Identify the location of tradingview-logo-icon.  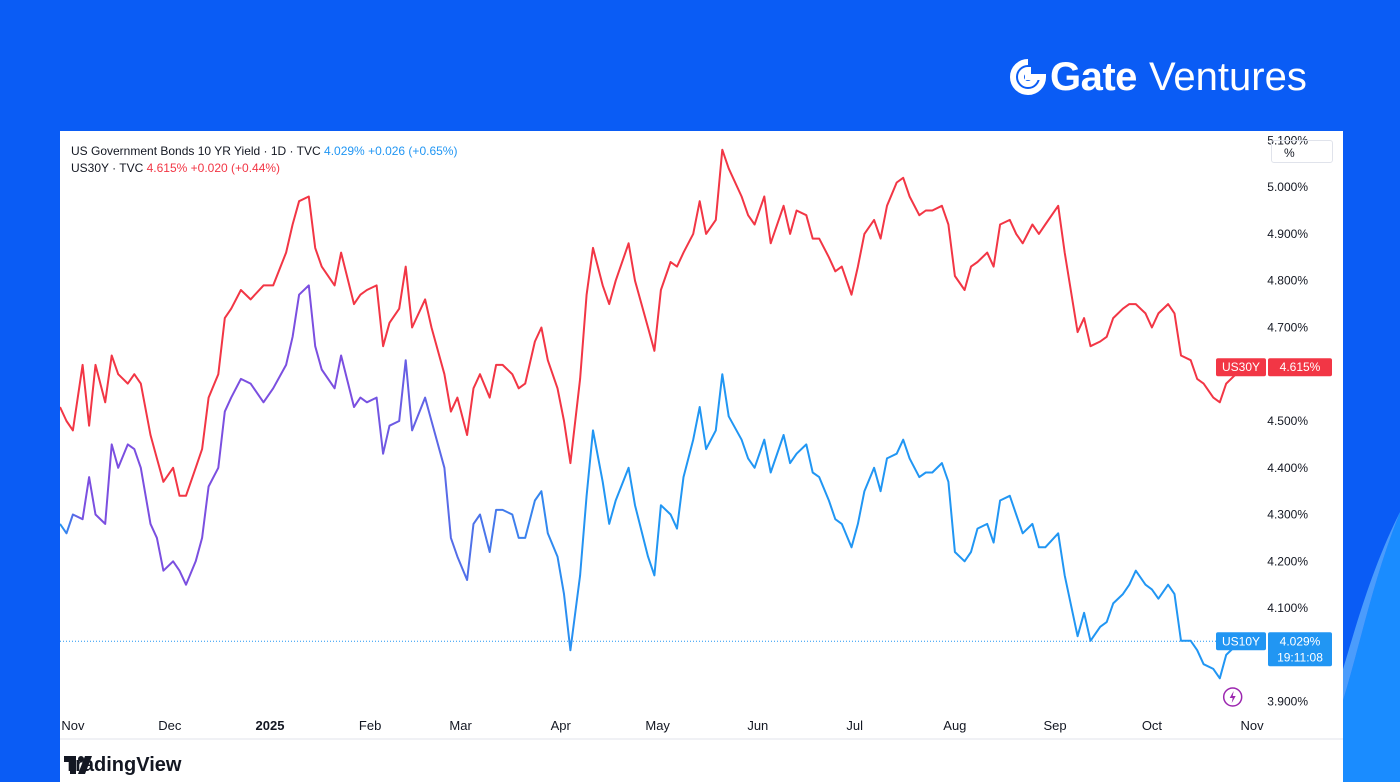
(78, 765).